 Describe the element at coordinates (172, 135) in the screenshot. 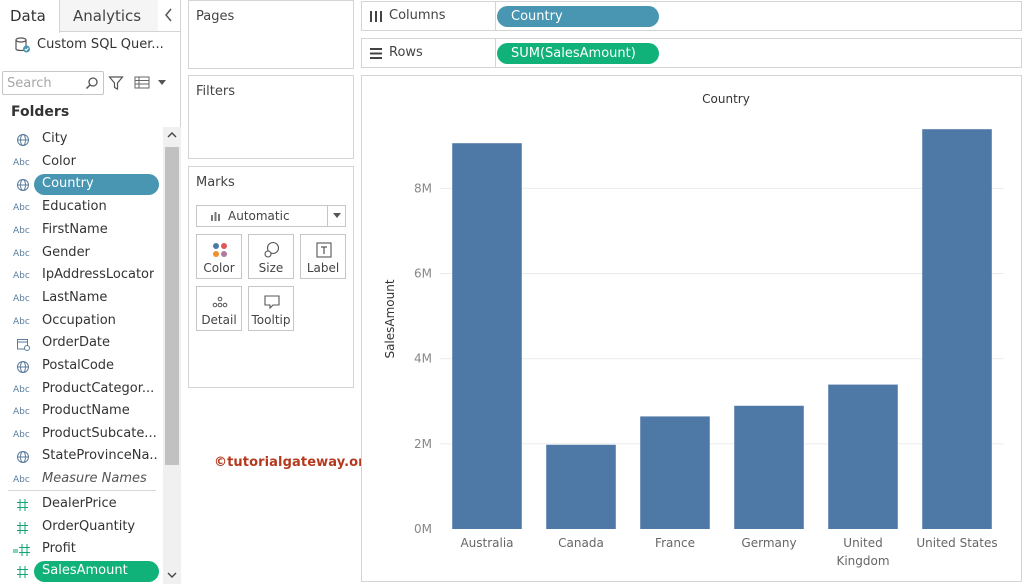

I see `scroll-up-icon` at that location.